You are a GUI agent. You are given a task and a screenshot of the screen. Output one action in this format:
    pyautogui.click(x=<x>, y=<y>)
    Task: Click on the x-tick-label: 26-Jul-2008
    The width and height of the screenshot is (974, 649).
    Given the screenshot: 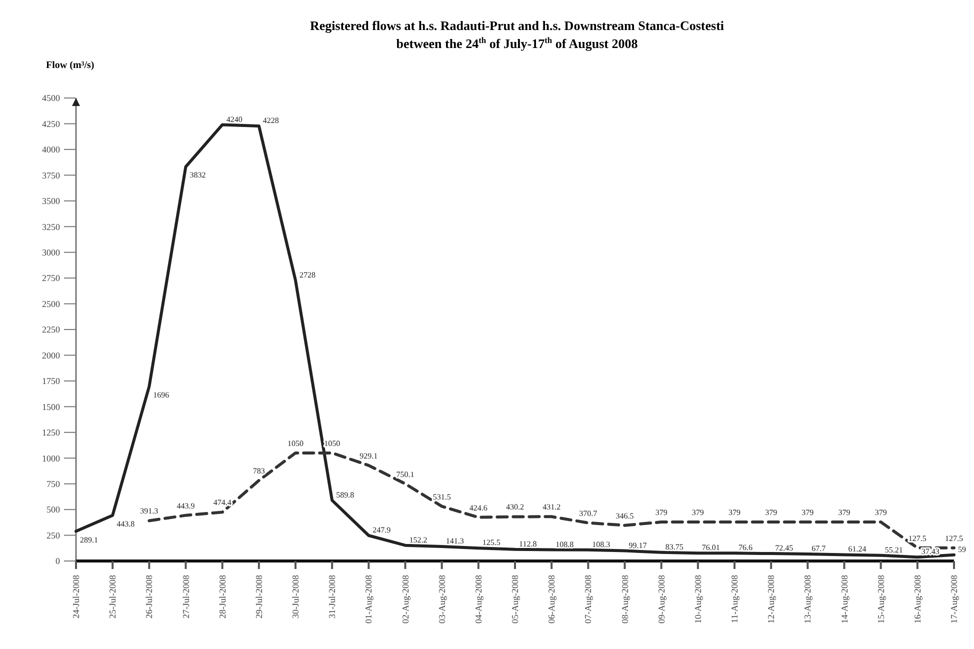 What is the action you would take?
    pyautogui.click(x=149, y=596)
    